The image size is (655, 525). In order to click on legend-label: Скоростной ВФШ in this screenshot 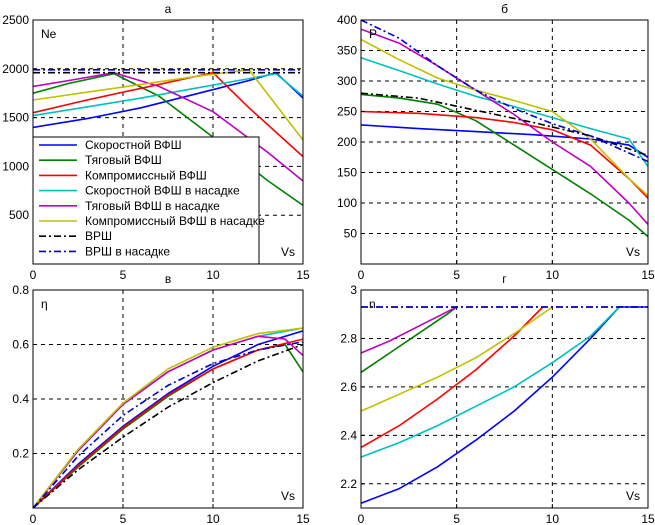, I will do `click(133, 145)`.